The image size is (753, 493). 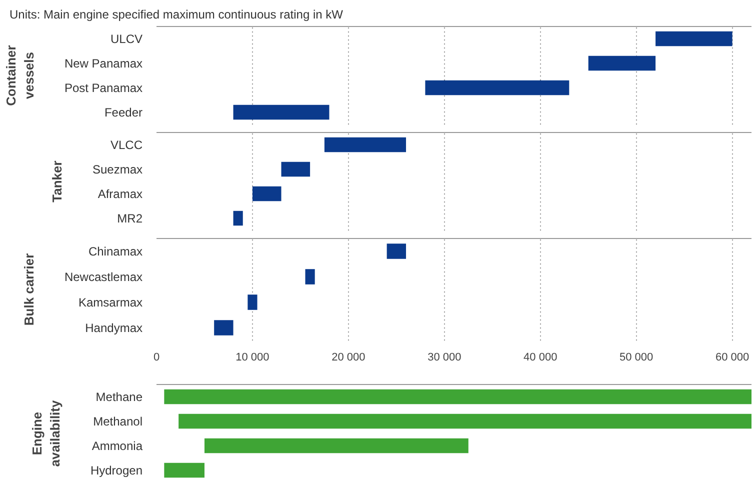 What do you see at coordinates (103, 277) in the screenshot?
I see `y-tick-label: Newcastlemax` at bounding box center [103, 277].